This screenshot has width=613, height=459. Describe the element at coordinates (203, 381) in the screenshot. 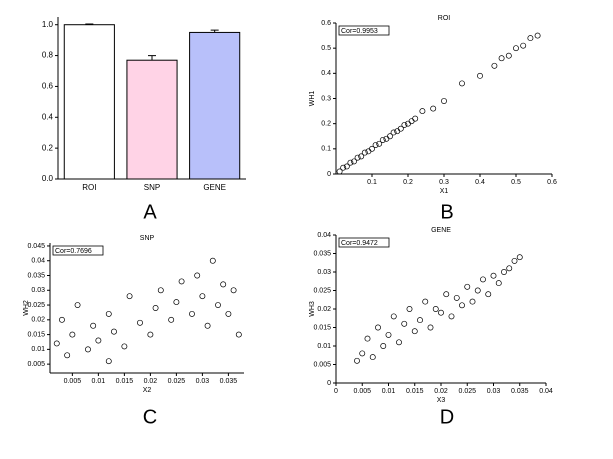

I see `x-tick-label: 0.03` at that location.